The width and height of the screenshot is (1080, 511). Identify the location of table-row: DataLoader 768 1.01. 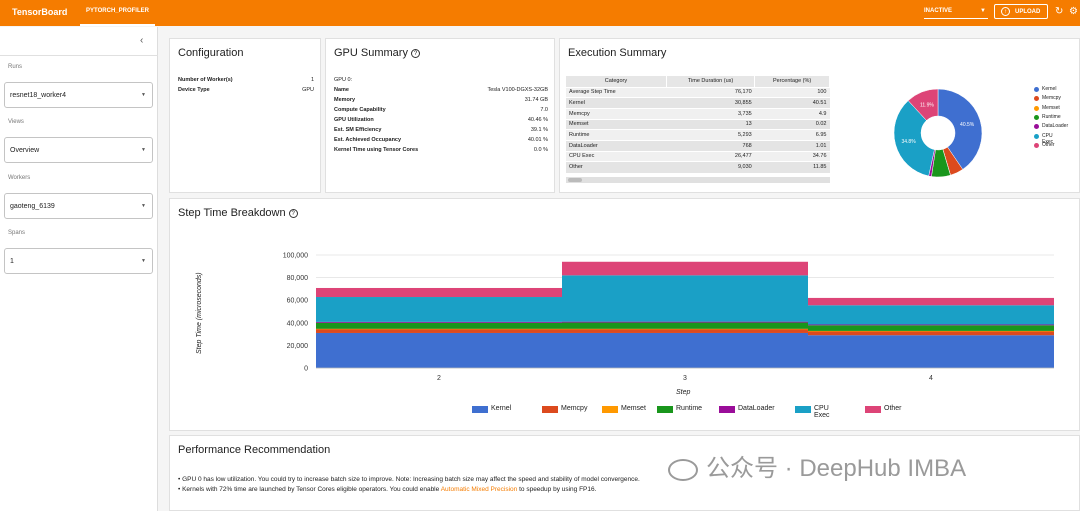
(698, 145).